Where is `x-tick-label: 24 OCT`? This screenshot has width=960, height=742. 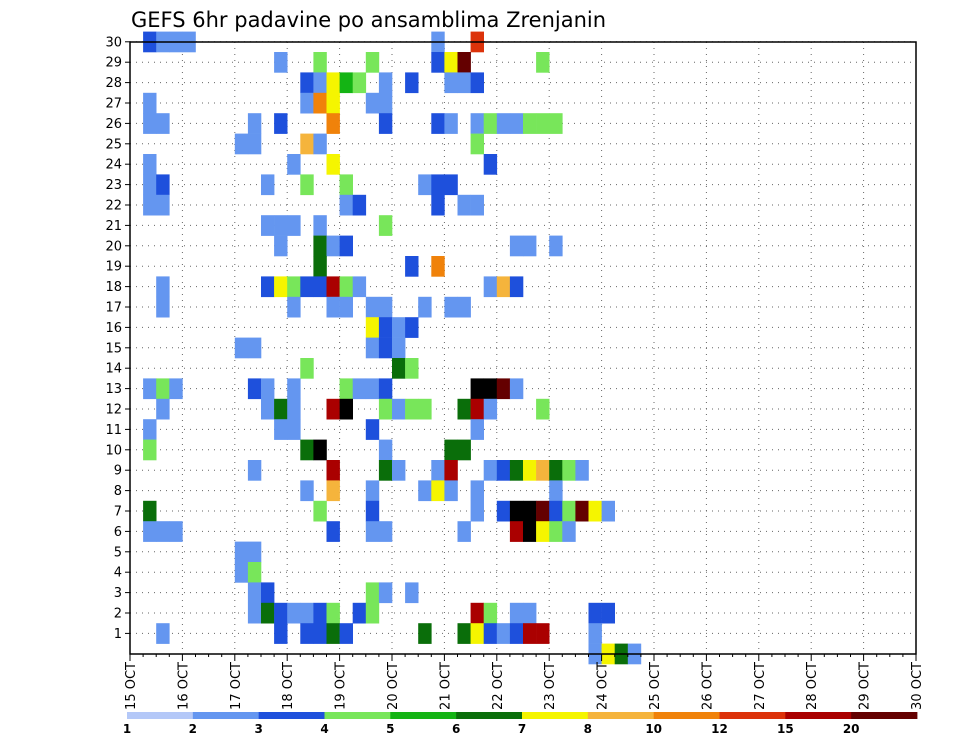
x-tick-label: 24 OCT is located at coordinates (603, 686).